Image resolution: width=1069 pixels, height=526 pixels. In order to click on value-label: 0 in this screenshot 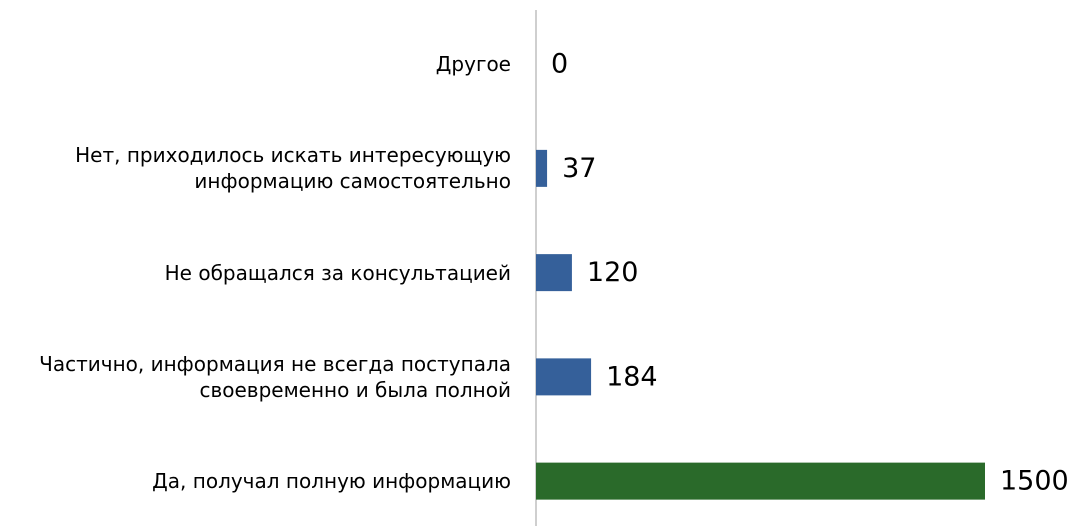, I will do `click(559, 64)`.